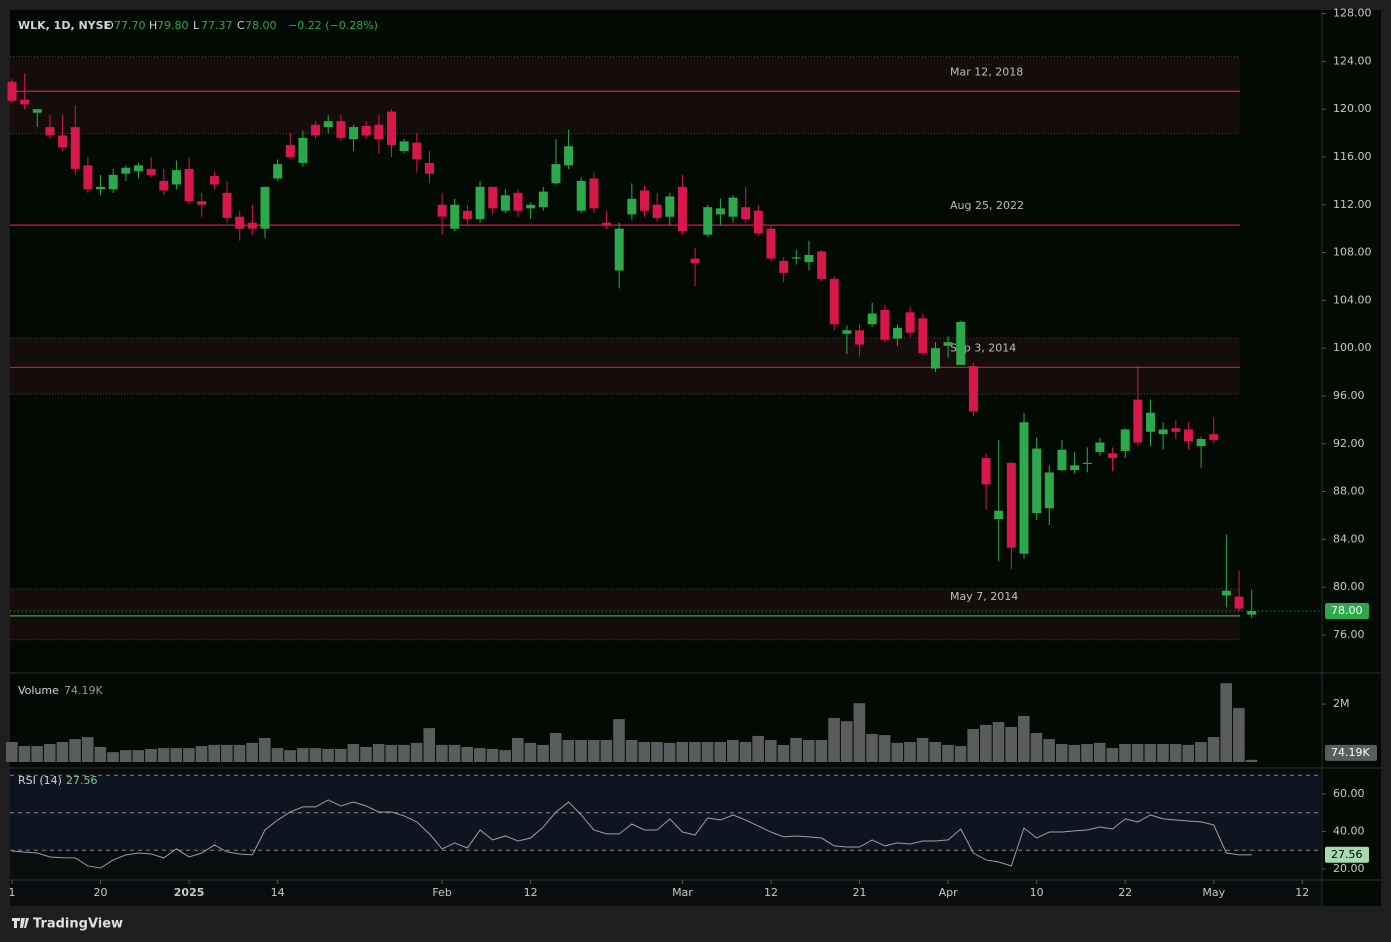 The width and height of the screenshot is (1391, 942). What do you see at coordinates (217, 25) in the screenshot?
I see `legend-value: 77.37` at bounding box center [217, 25].